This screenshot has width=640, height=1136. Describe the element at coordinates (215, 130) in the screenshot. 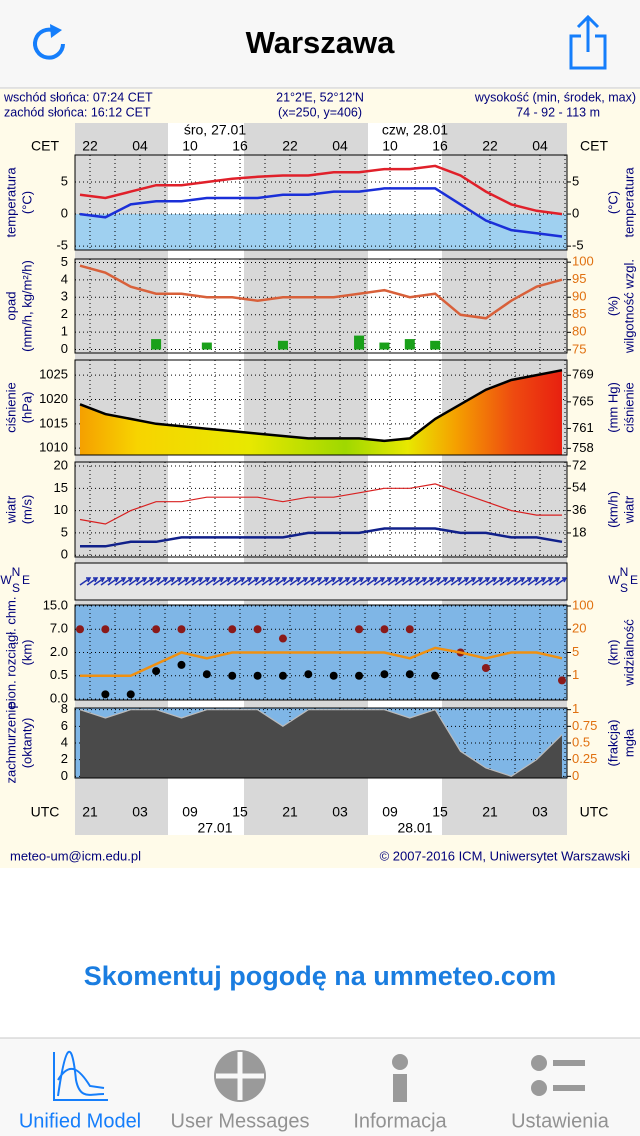

I see `top-day-label: śro, 27.01` at that location.